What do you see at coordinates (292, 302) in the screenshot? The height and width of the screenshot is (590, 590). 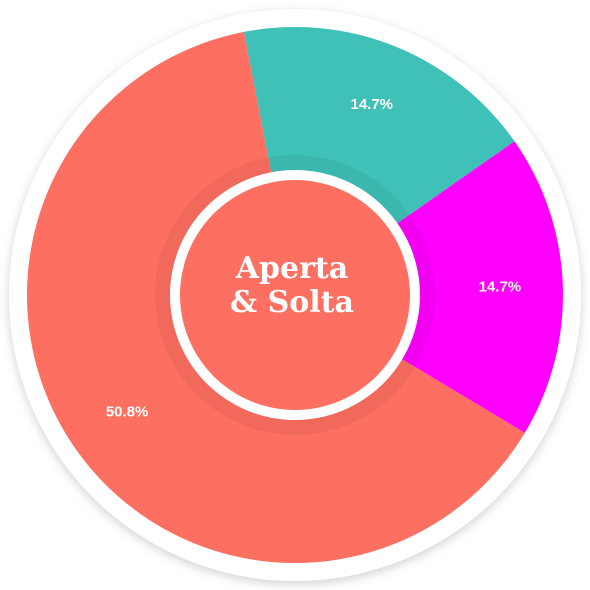 I see `center-text: & Solta` at bounding box center [292, 302].